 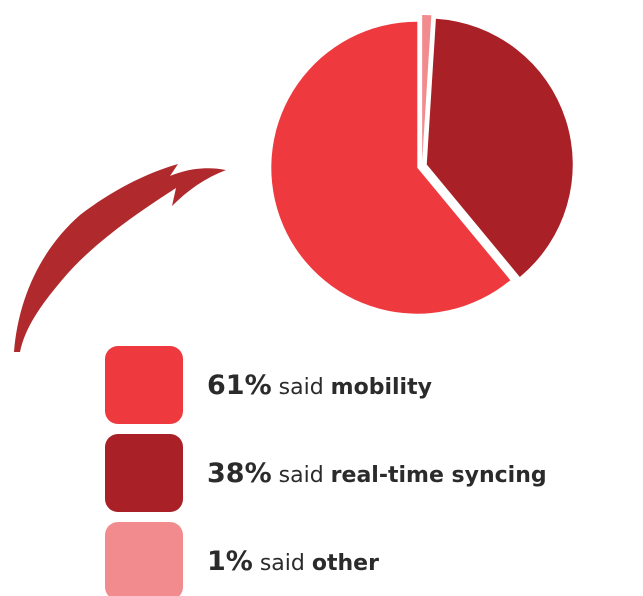 I want to click on legend-entry: 61% said mobility, so click(x=319, y=385).